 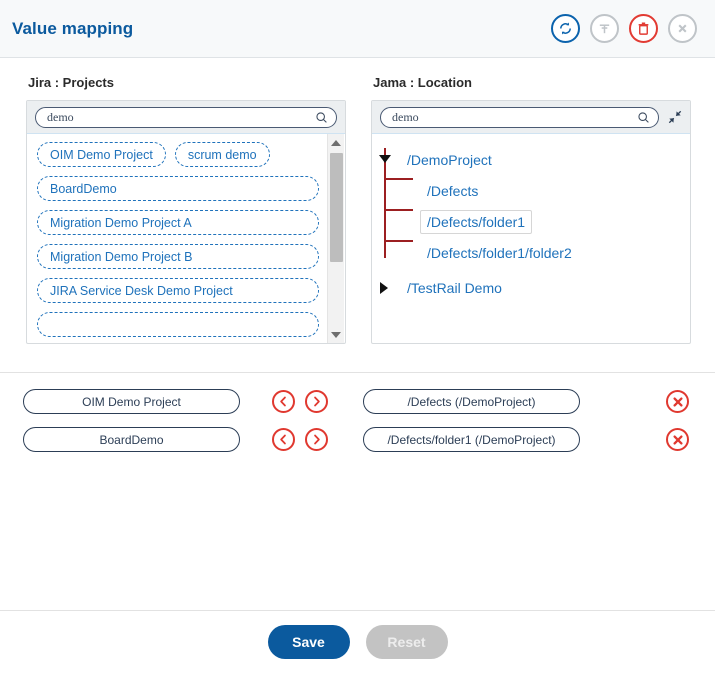 I want to click on chip-item: JIRA Service Desk Demo Project, so click(x=178, y=290).